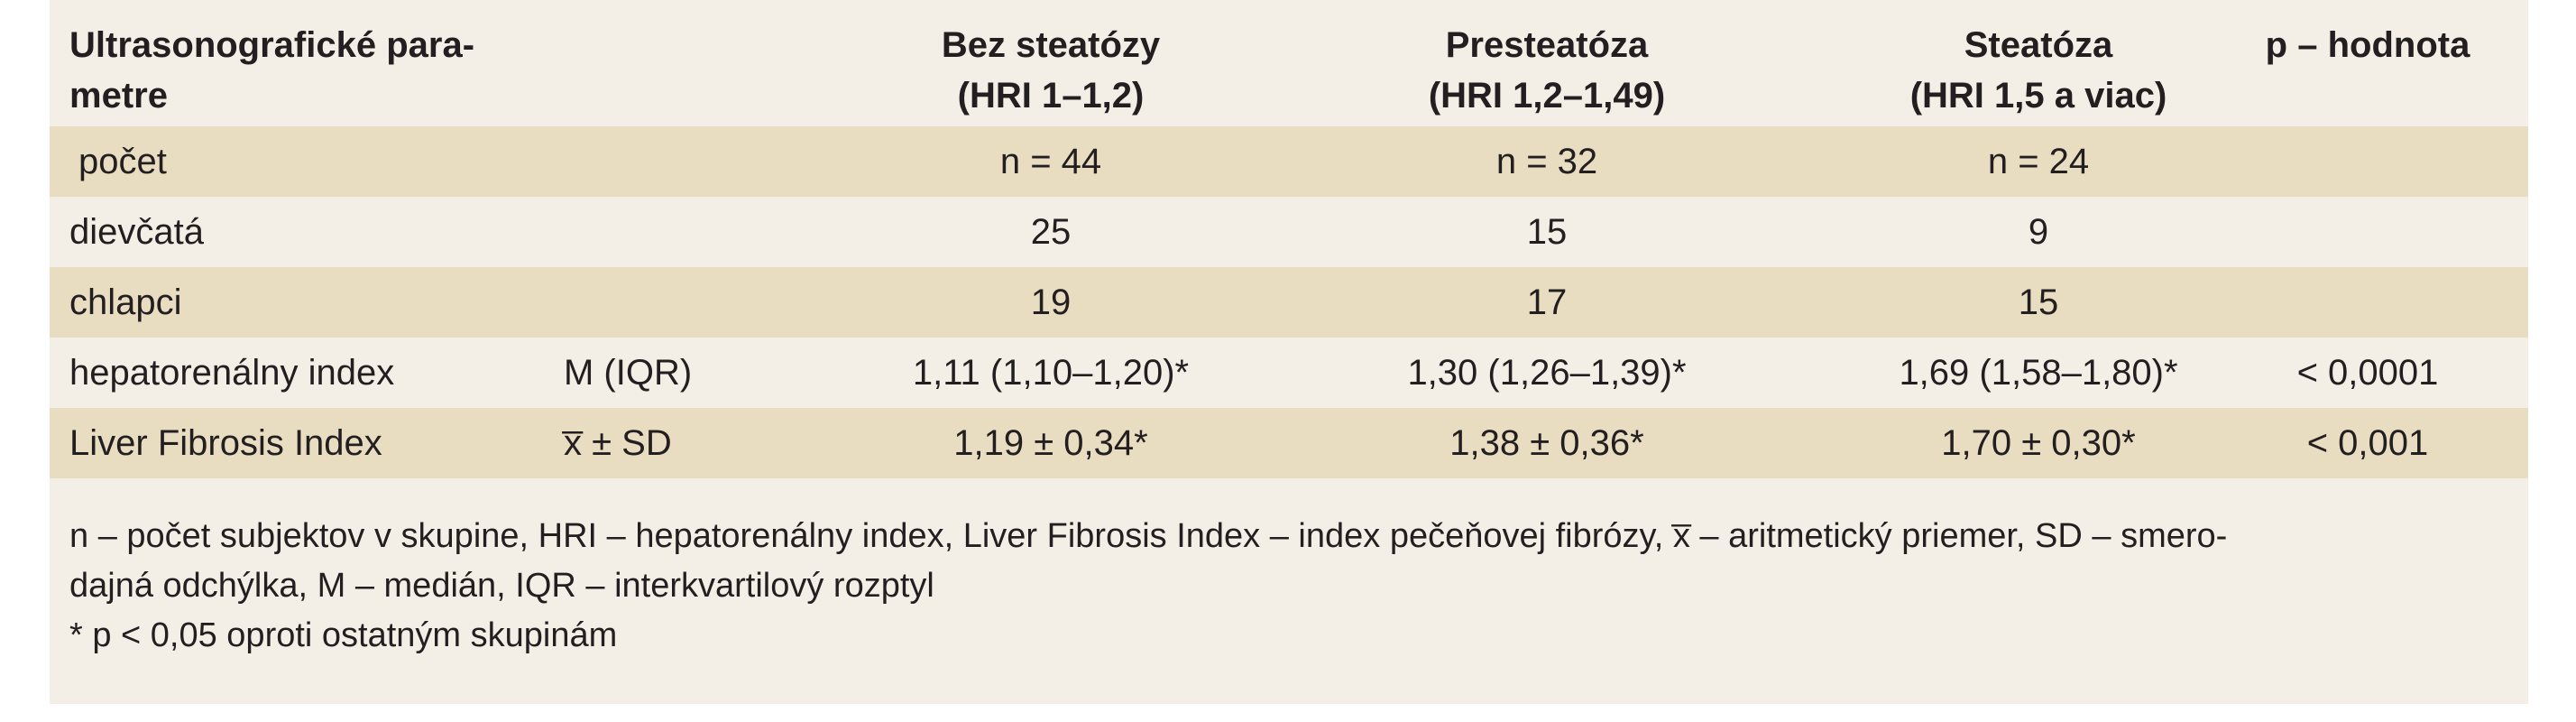 This screenshot has height=722, width=2576. Describe the element at coordinates (126, 302) in the screenshot. I see `row-label: chlapci` at that location.